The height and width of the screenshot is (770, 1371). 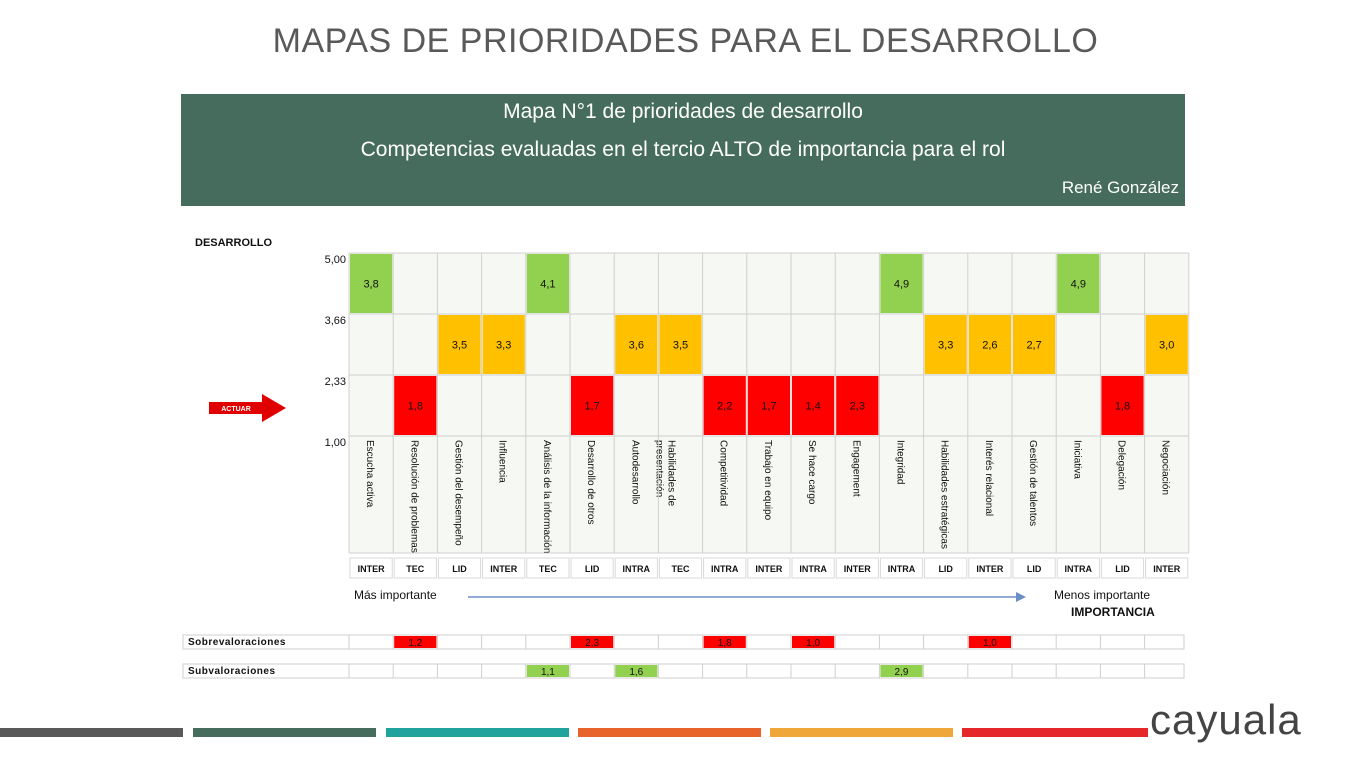 I want to click on category-label: Integridad, so click(x=900, y=462).